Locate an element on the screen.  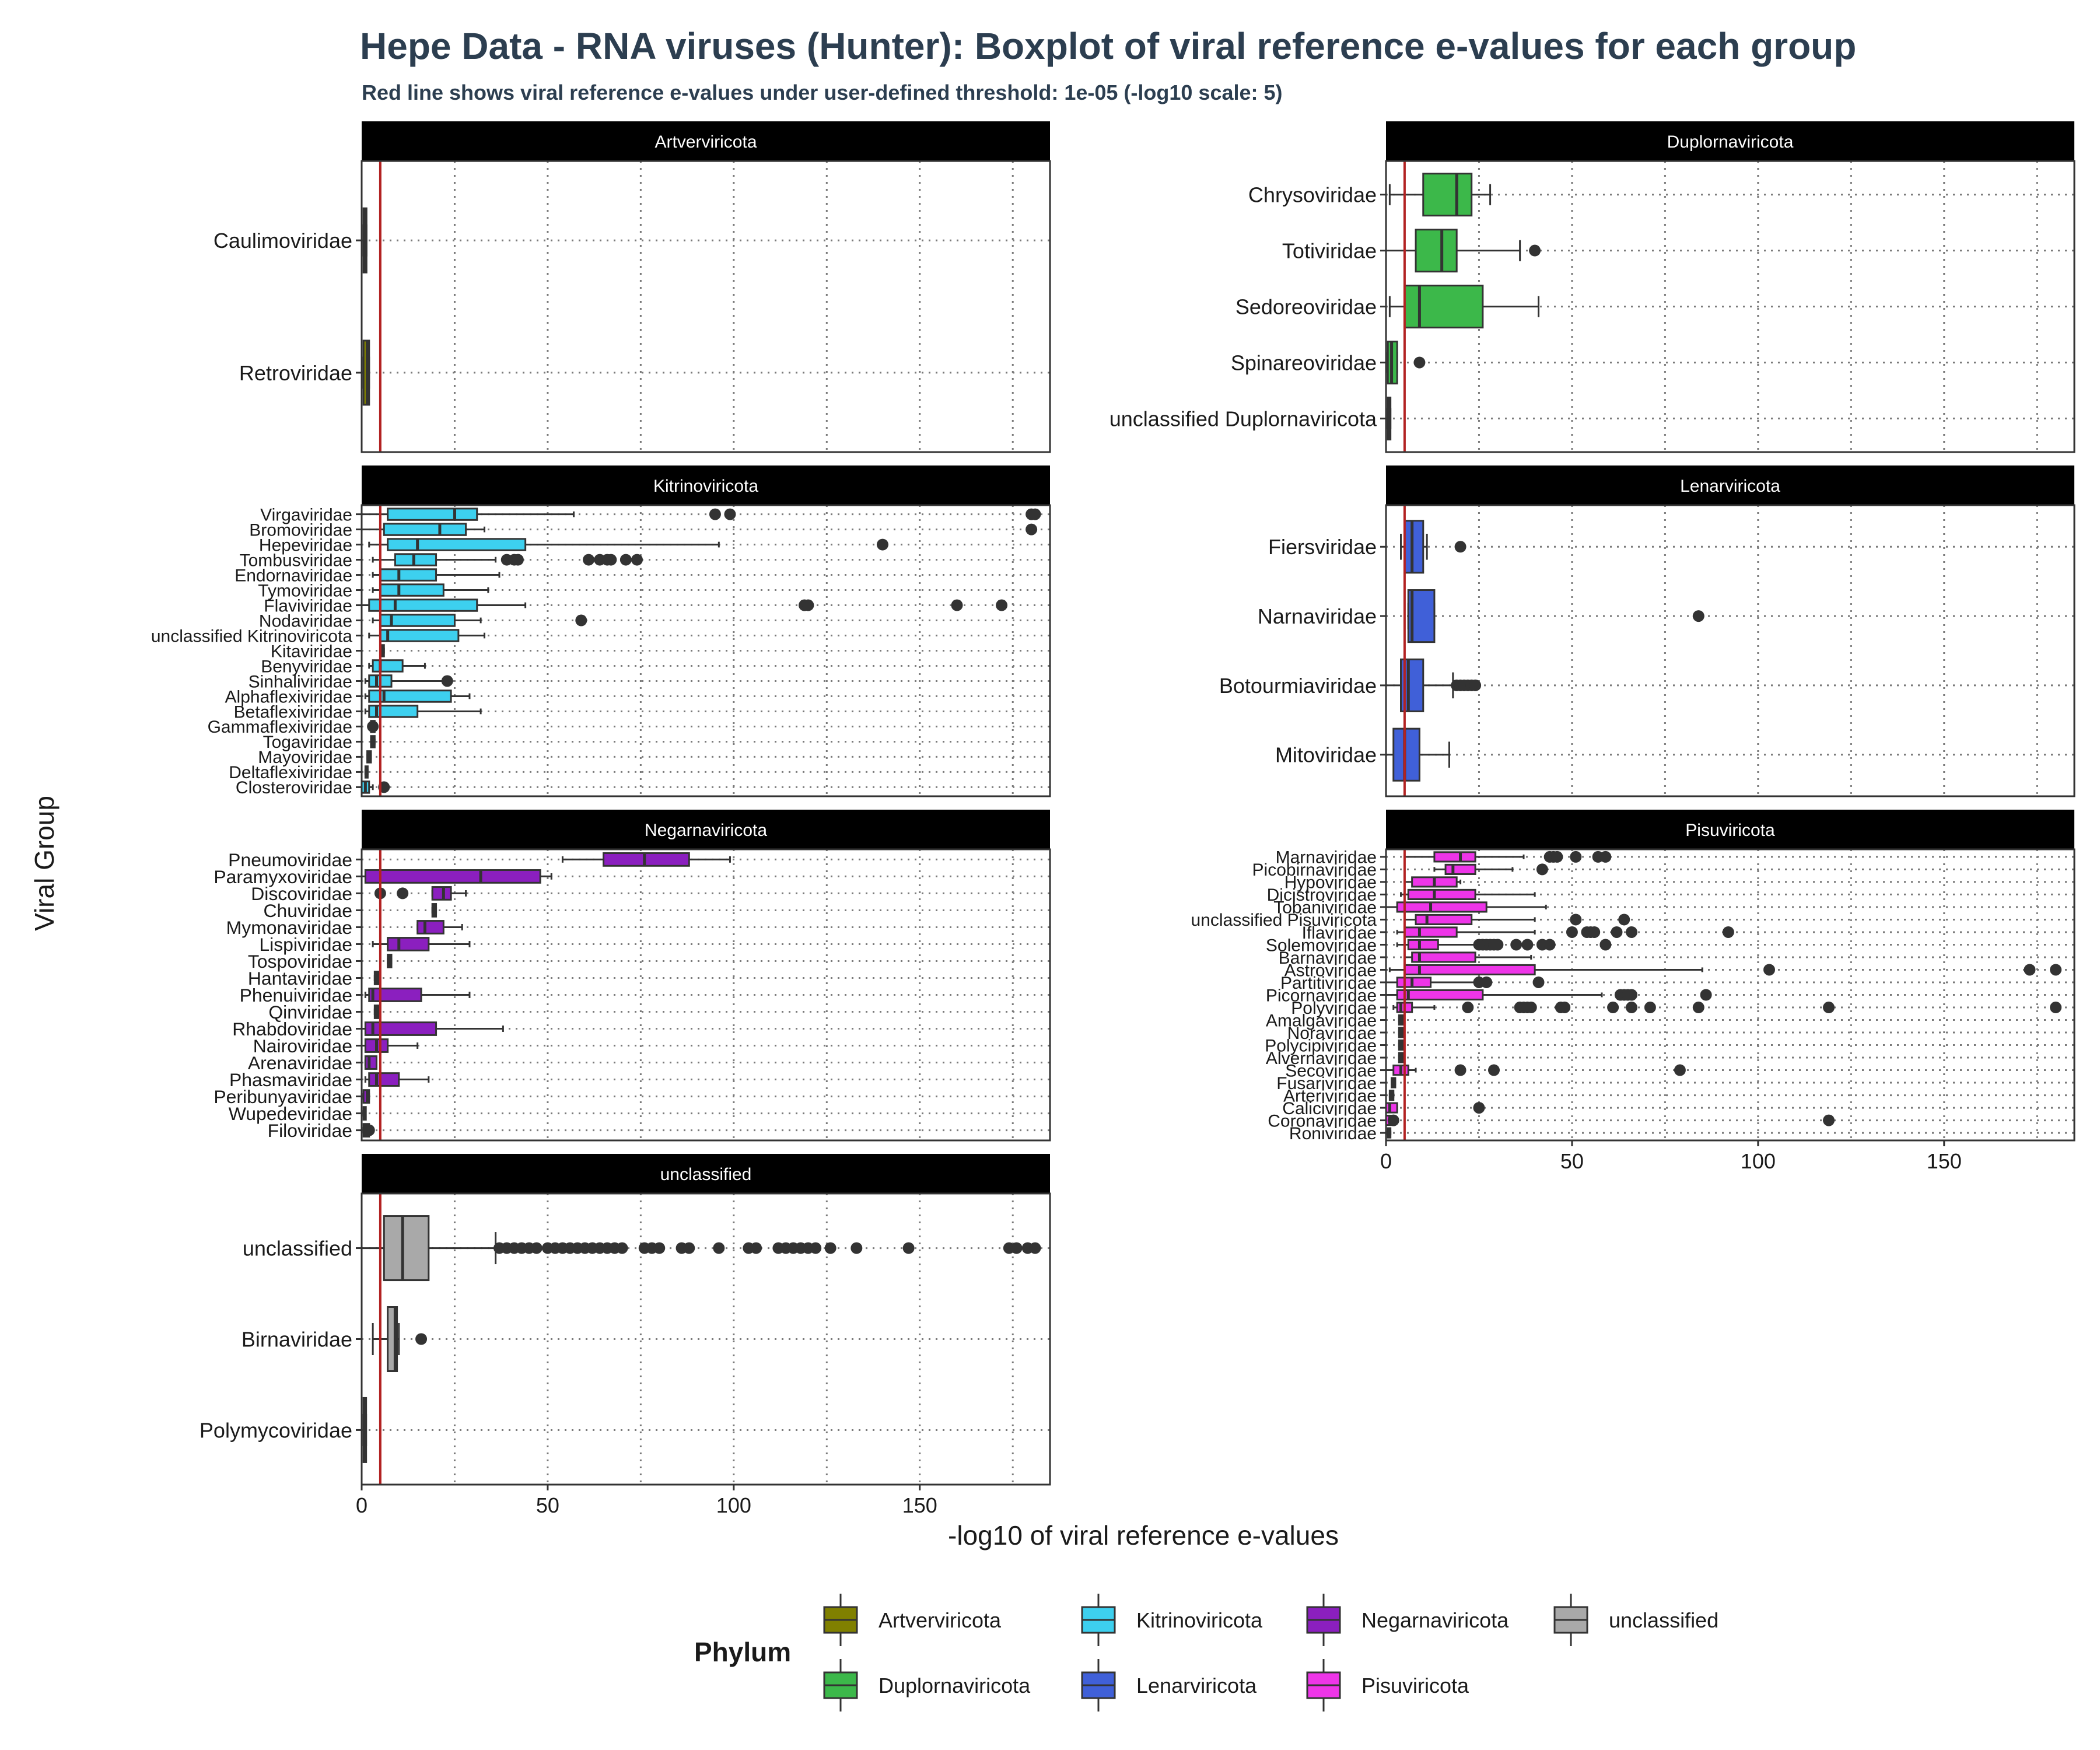
y-tick-label: unclassified Duplornaviricota is located at coordinates (1244, 419).